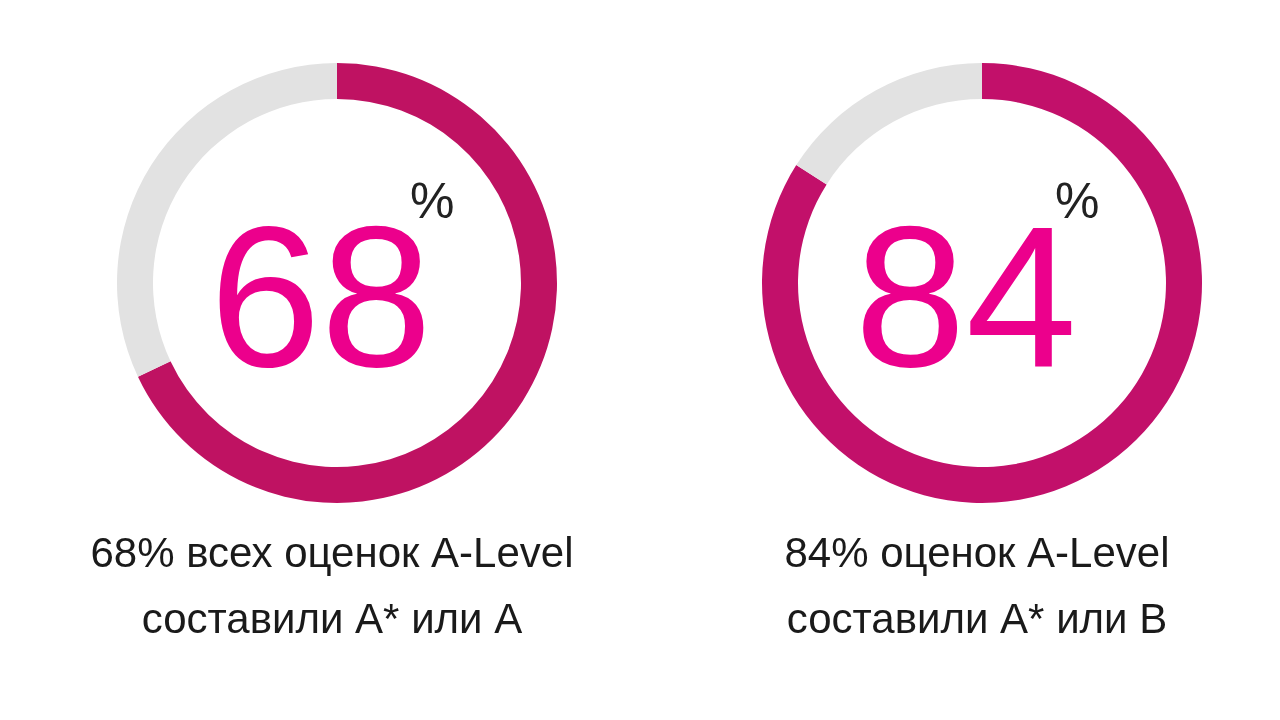  I want to click on text: 68% всех оценок A-Level составили A* или A, so click(332, 586).